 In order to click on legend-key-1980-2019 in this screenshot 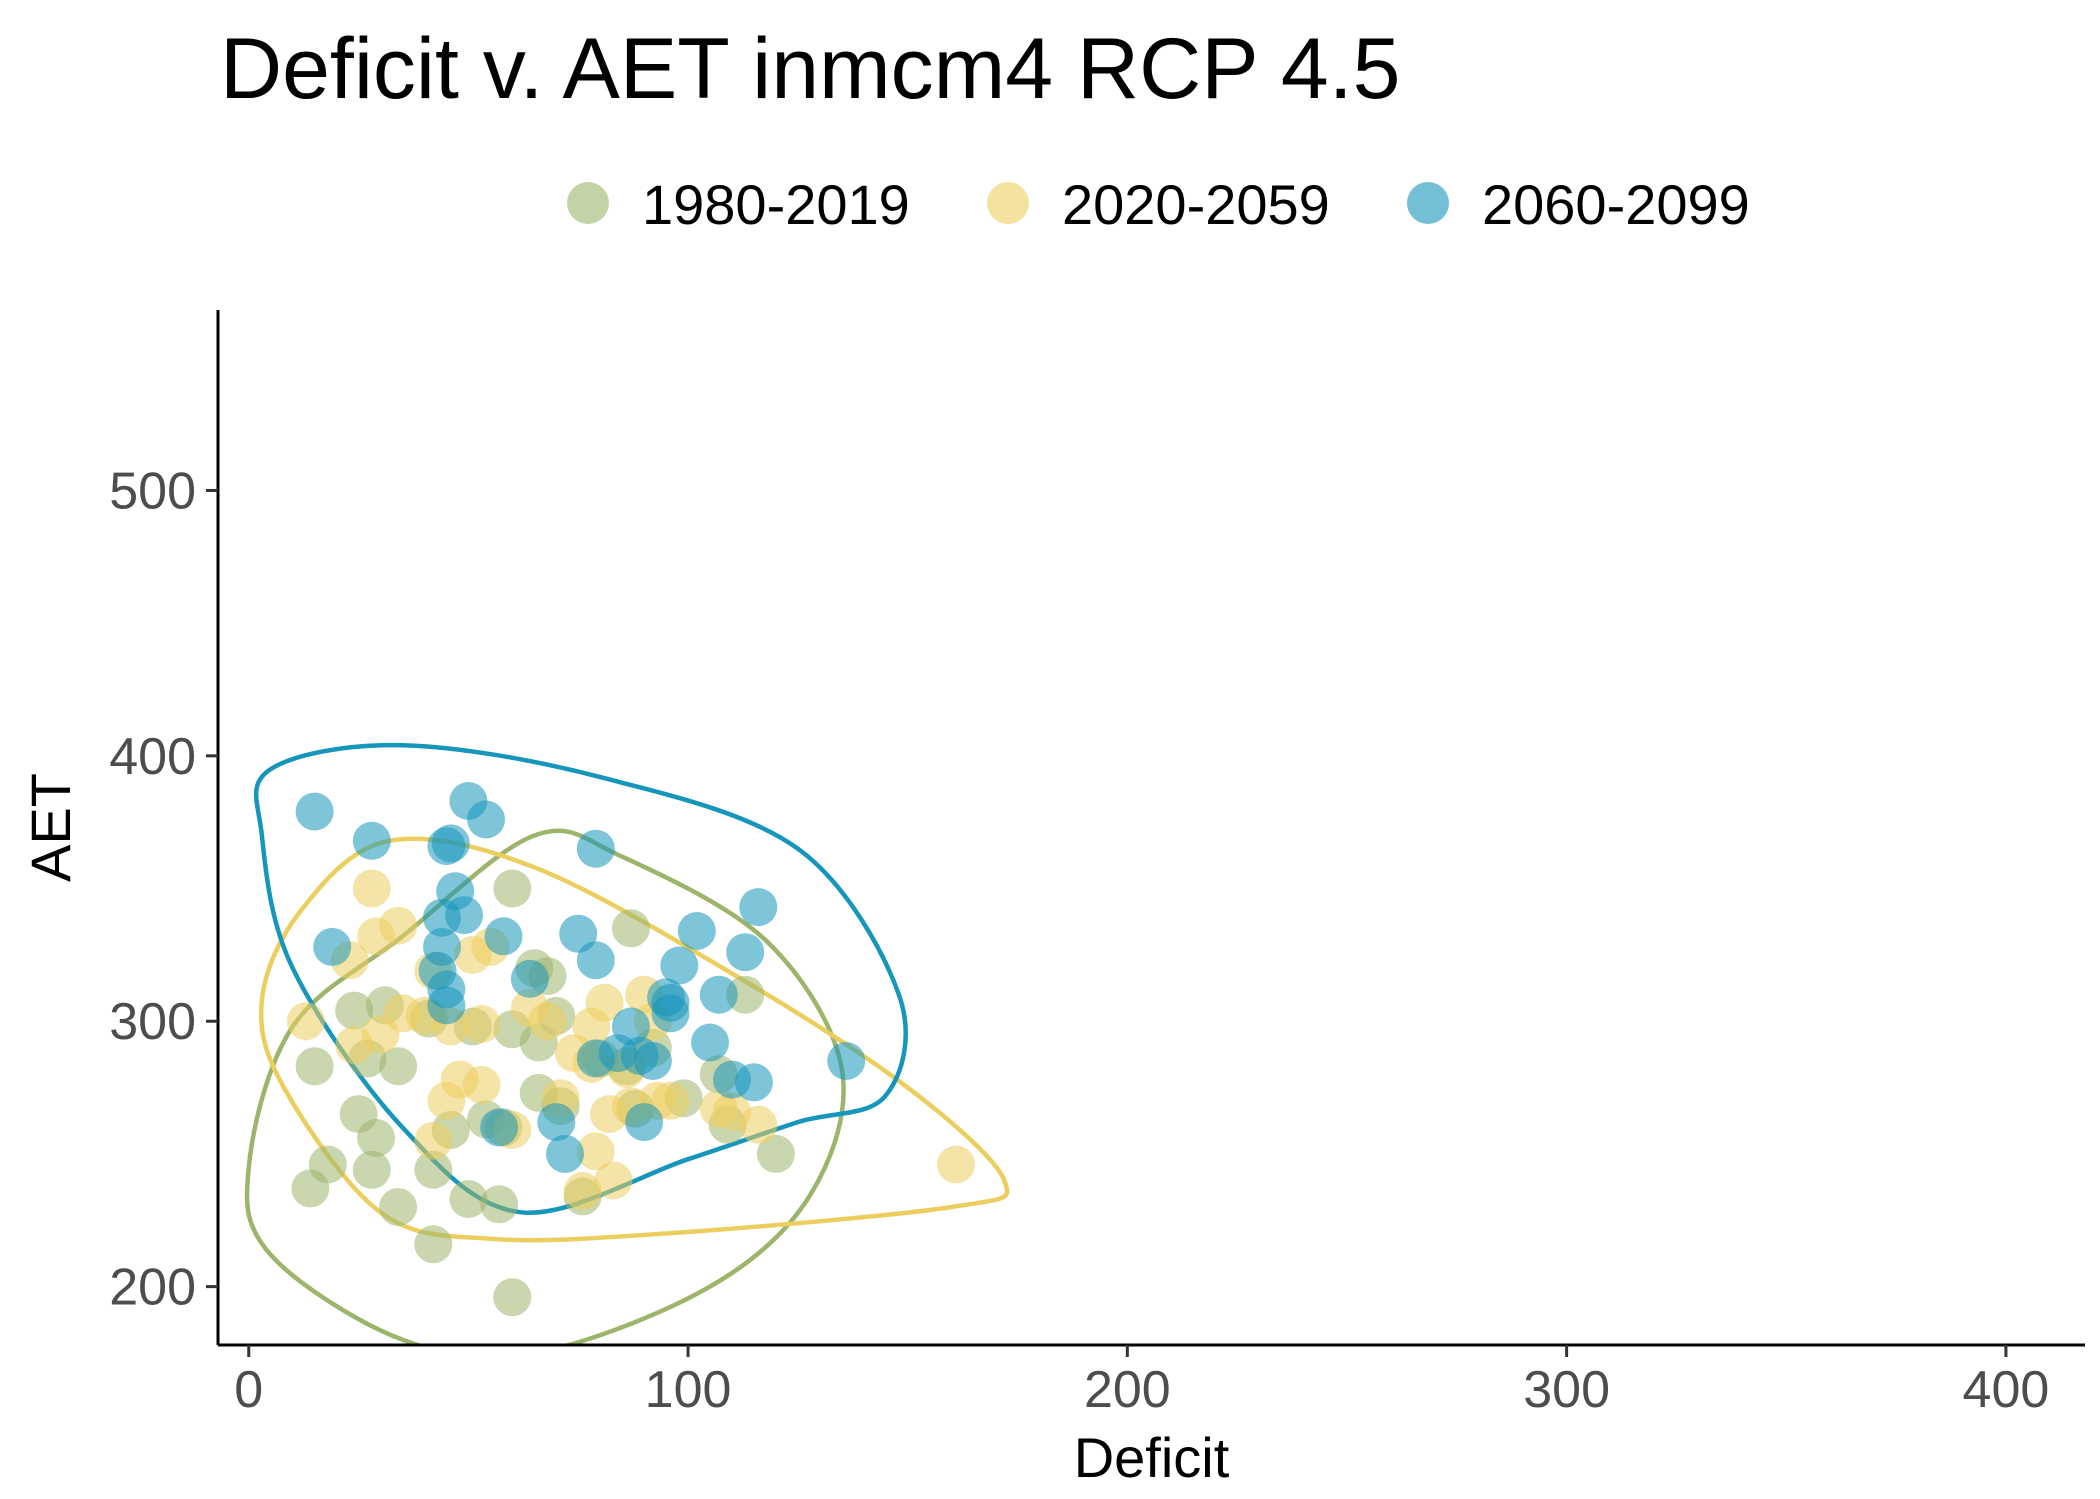, I will do `click(588, 203)`.